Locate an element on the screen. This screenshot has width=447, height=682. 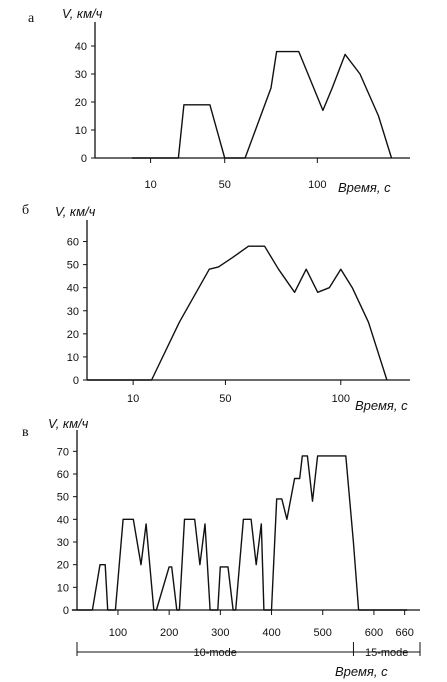
y-tick-label: 70 is located at coordinates (63, 452).